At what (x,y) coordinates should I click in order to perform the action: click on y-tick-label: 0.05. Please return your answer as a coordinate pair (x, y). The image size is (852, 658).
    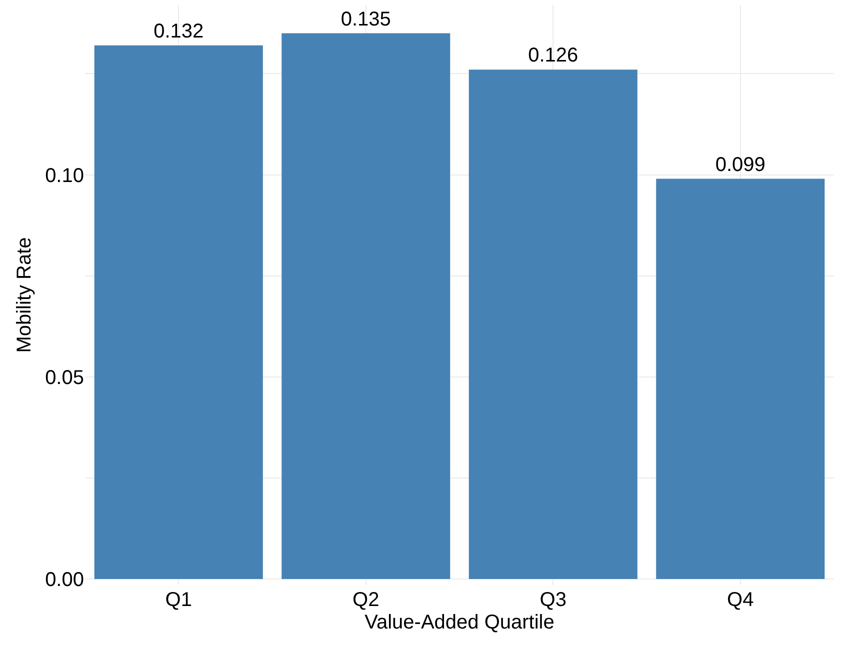
    Looking at the image, I should click on (64, 377).